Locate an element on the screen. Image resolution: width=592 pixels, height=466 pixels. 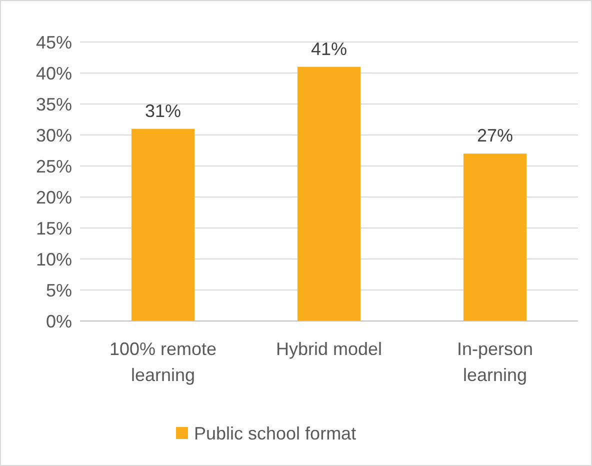
y-tick-label: 5% is located at coordinates (59, 290).